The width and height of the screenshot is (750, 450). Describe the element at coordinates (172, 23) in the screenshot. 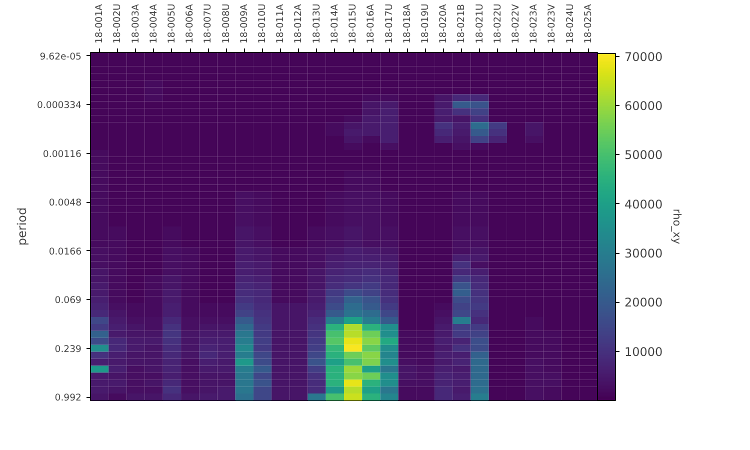

I see `x-tick-label: 18-005U` at that location.